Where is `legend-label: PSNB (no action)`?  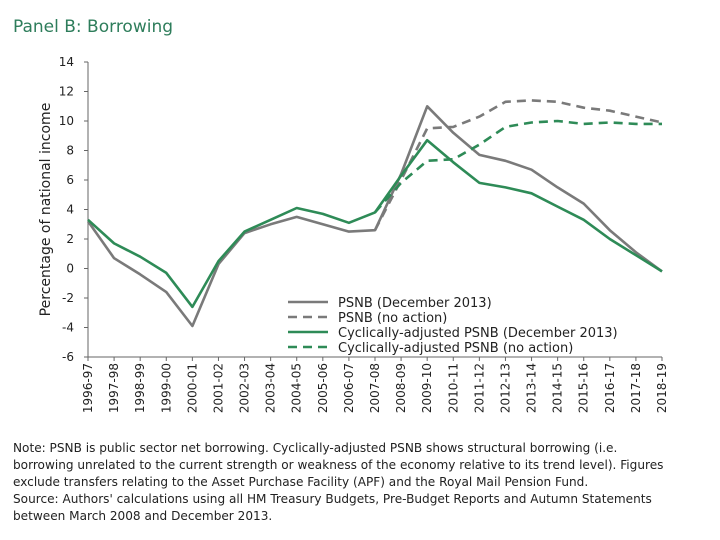 legend-label: PSNB (no action) is located at coordinates (392, 318).